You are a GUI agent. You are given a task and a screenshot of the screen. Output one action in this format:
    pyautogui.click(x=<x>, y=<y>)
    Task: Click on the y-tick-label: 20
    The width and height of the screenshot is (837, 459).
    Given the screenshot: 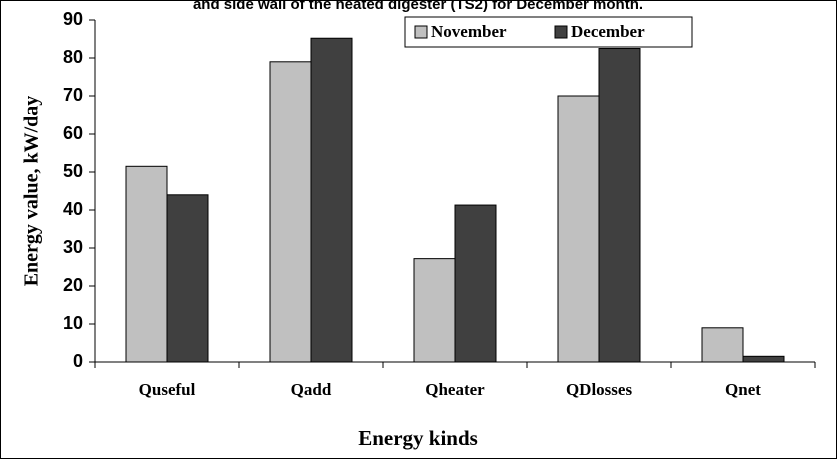 What is the action you would take?
    pyautogui.click(x=73, y=285)
    